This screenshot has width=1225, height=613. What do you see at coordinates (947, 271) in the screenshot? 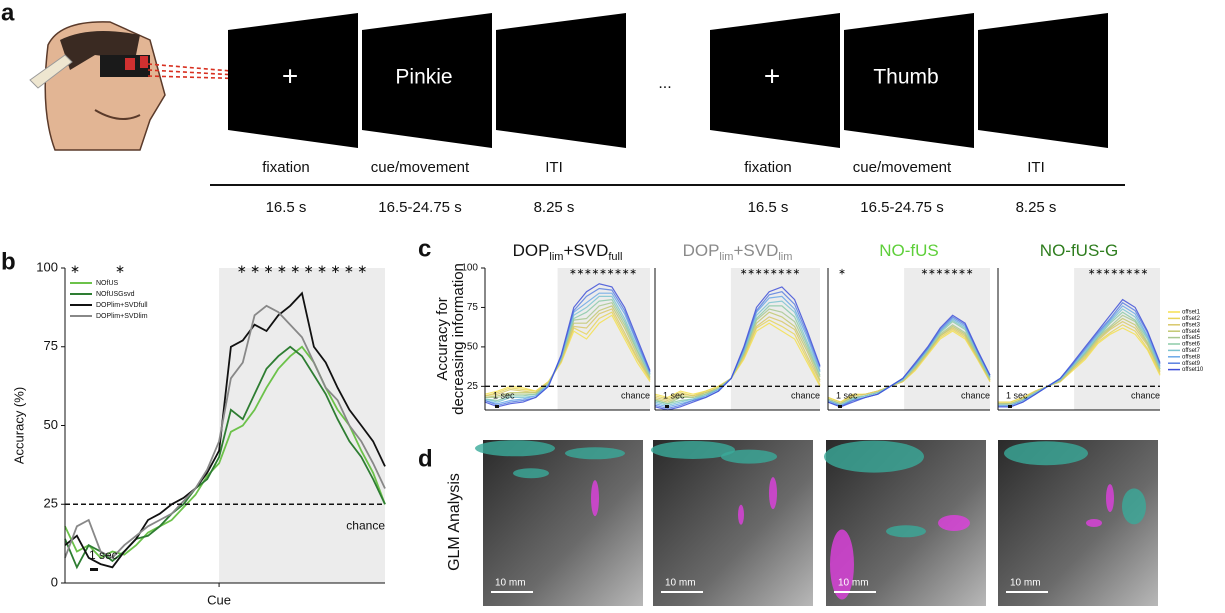
I see `significance-marks: ∗∗∗∗∗∗∗` at bounding box center [947, 271].